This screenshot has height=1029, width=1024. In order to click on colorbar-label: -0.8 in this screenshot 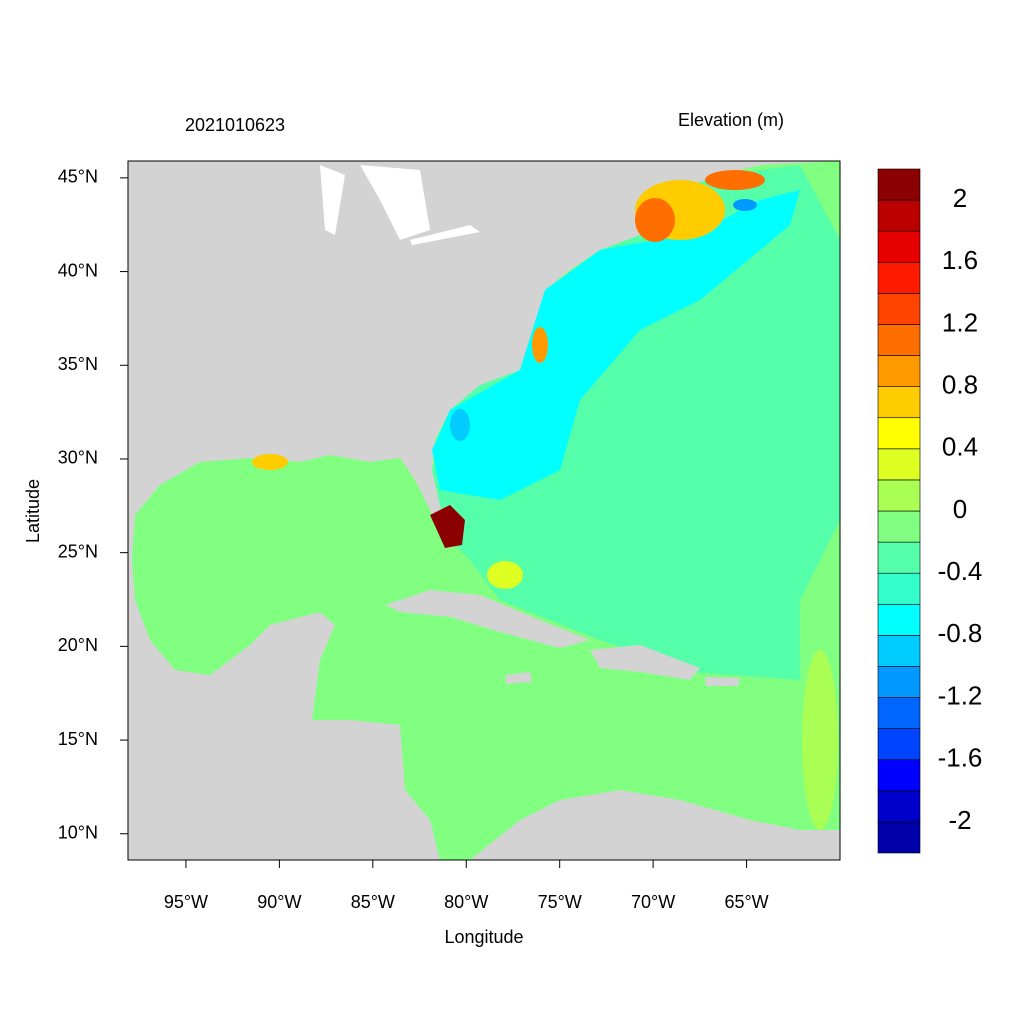, I will do `click(960, 633)`.